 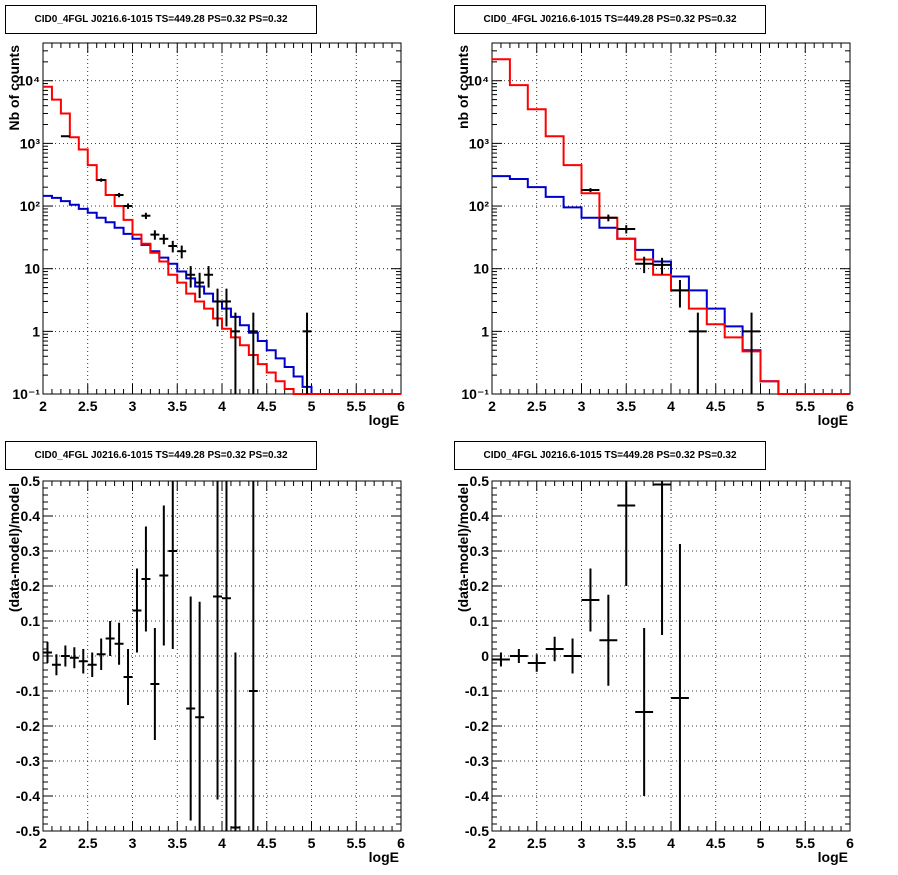 What do you see at coordinates (28, 831) in the screenshot?
I see `y-tick-label: -0.5` at bounding box center [28, 831].